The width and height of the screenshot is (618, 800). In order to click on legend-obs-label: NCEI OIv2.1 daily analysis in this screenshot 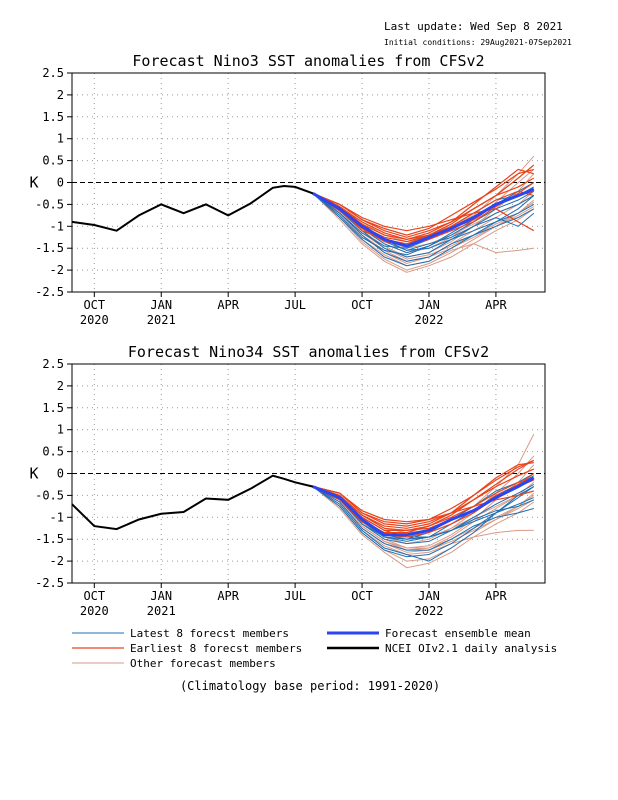, I will do `click(471, 648)`.